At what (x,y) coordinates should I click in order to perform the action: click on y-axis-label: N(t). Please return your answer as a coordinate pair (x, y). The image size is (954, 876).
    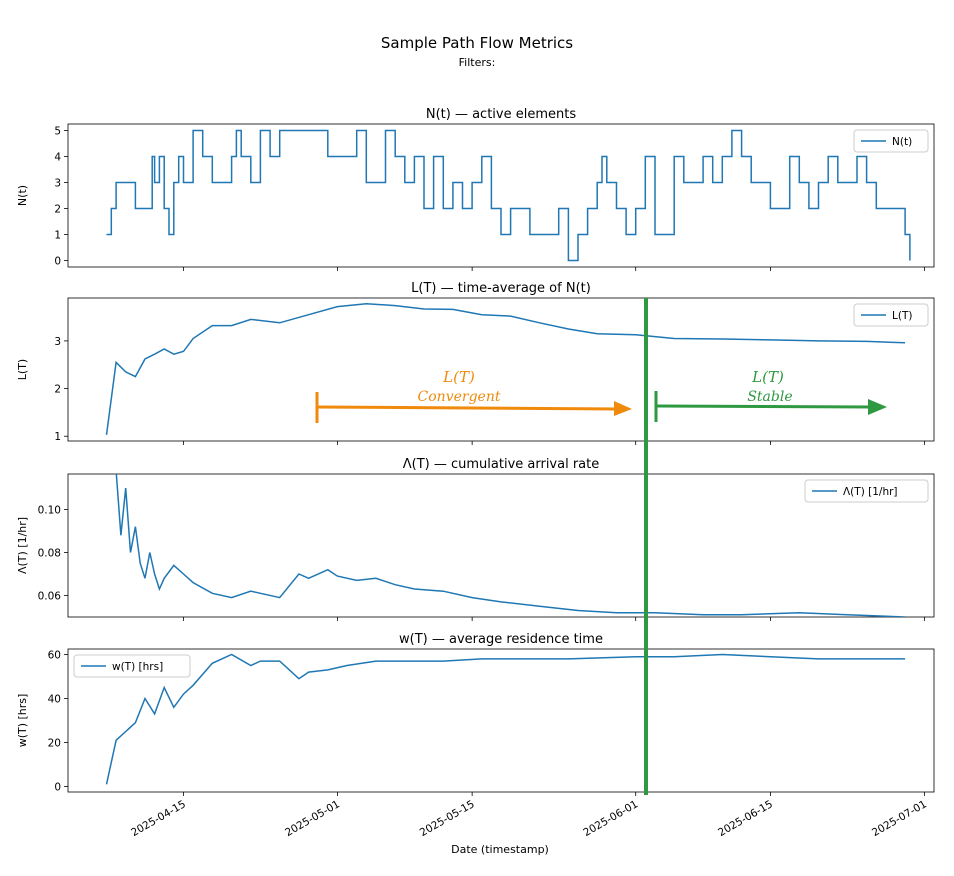
    Looking at the image, I should click on (22, 195).